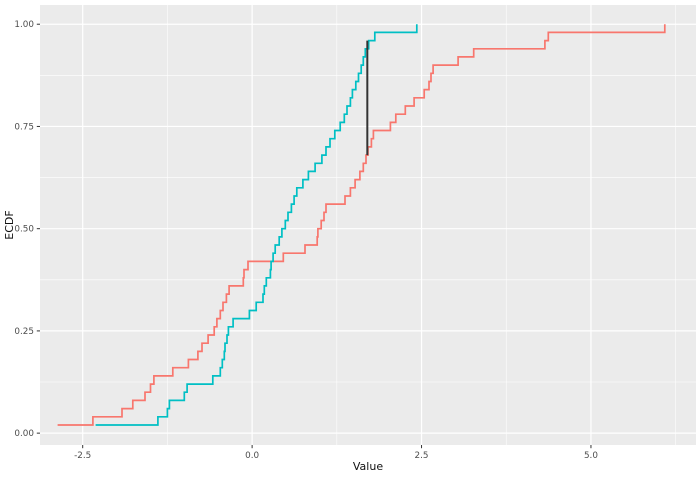 The image size is (700, 480). I want to click on y-axis-tick-label: 1.00, so click(24, 25).